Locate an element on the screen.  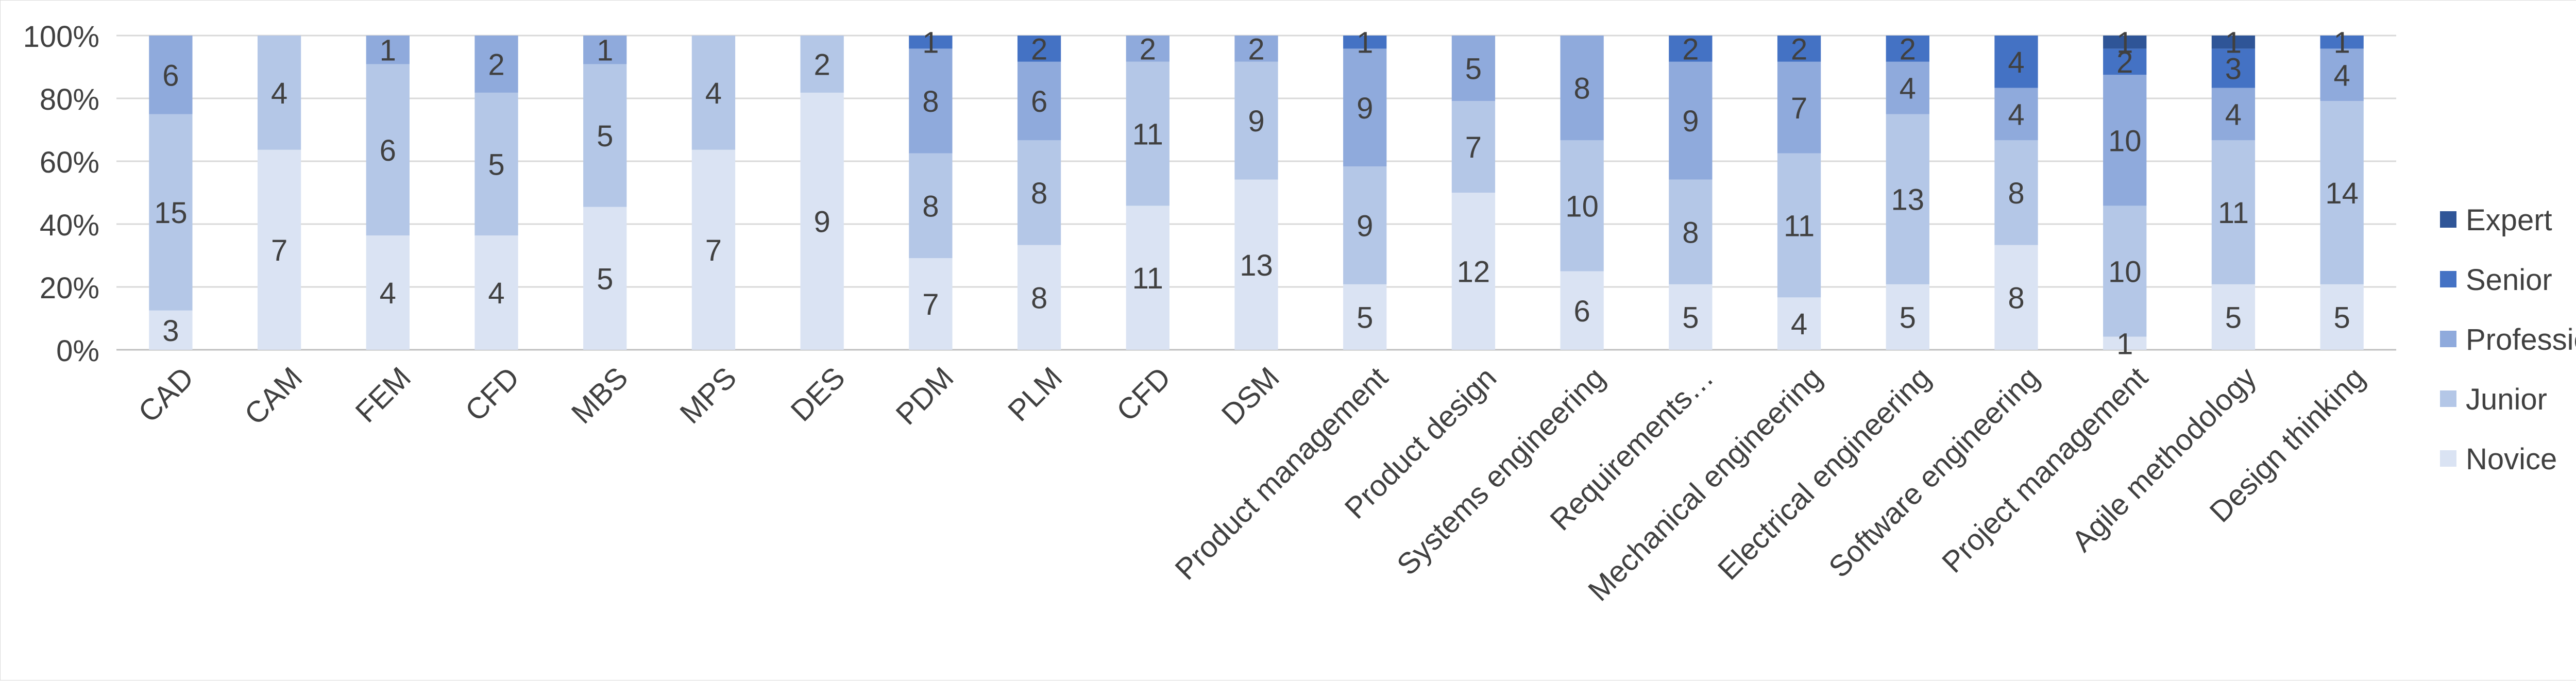
y-tick-label: 20% is located at coordinates (69, 288).